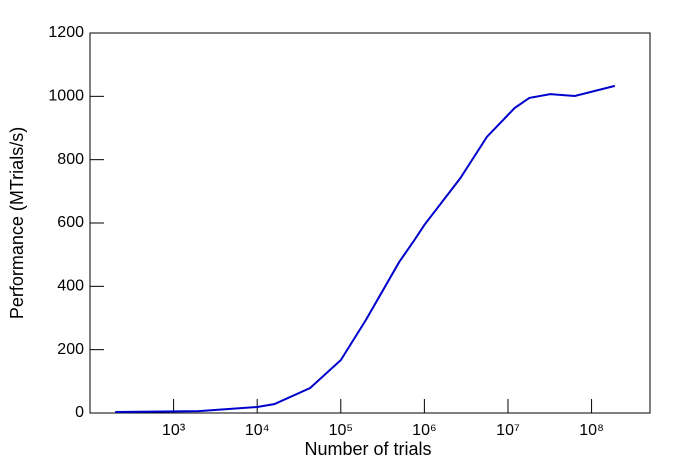  I want to click on x-tick-label: 10⁴, so click(257, 430).